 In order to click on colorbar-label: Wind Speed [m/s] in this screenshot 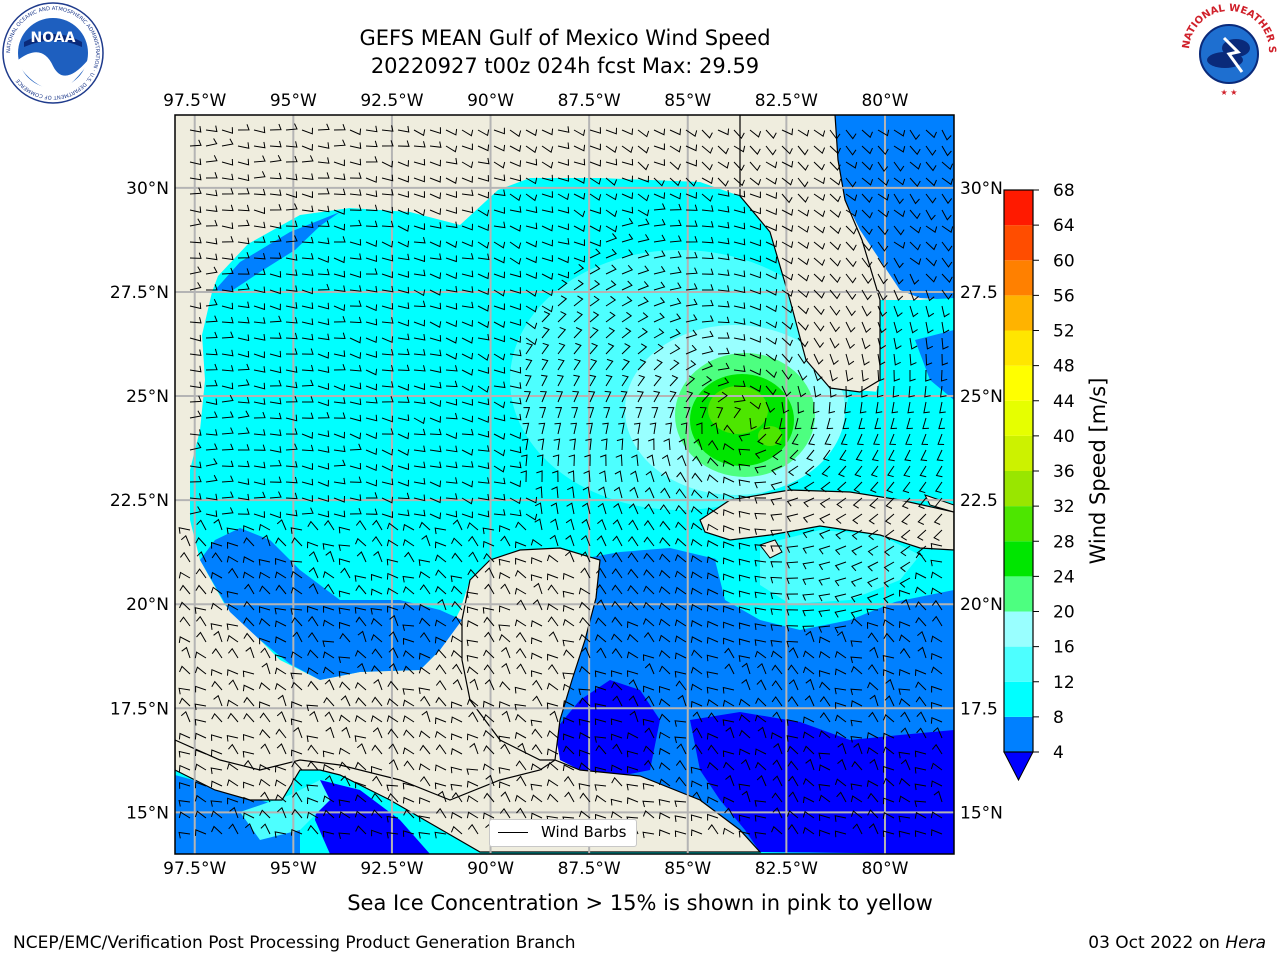, I will do `click(1098, 471)`.